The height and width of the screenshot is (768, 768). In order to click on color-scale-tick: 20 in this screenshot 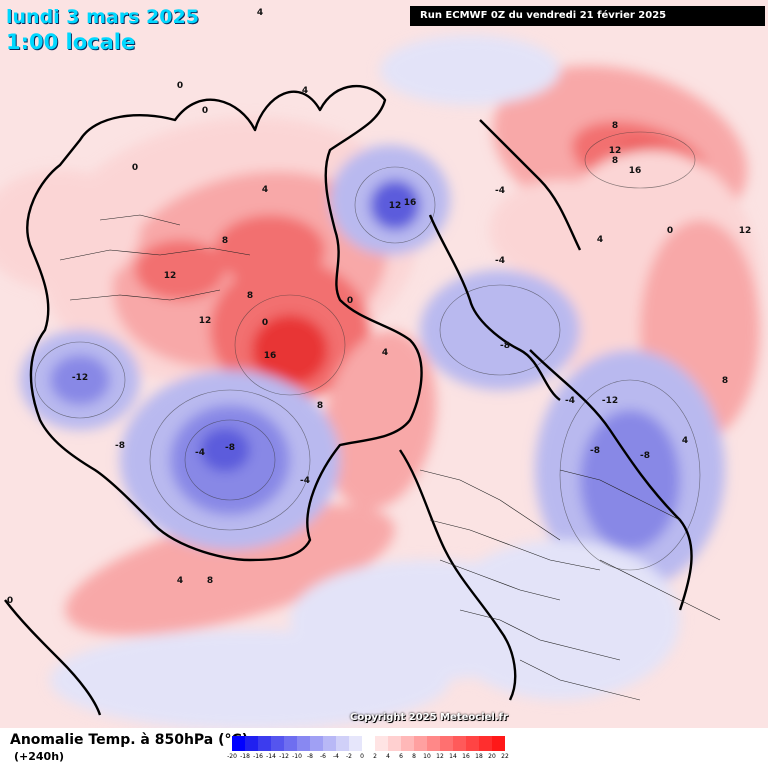, I will do `click(492, 756)`.